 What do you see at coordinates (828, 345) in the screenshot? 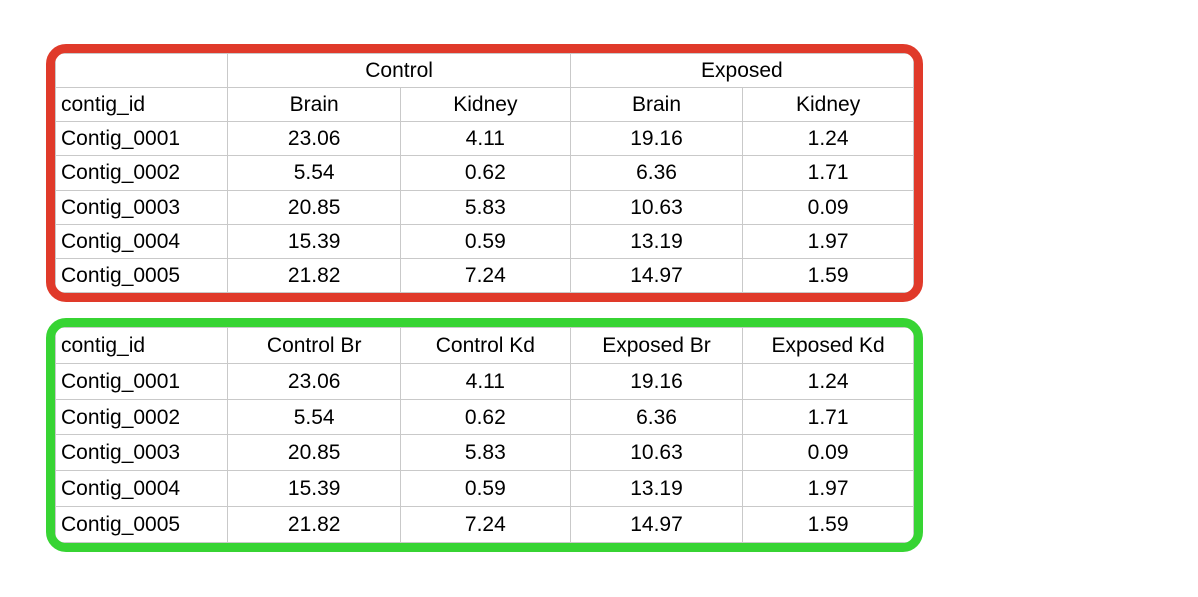
I see `column-header: Exposed Kd` at bounding box center [828, 345].